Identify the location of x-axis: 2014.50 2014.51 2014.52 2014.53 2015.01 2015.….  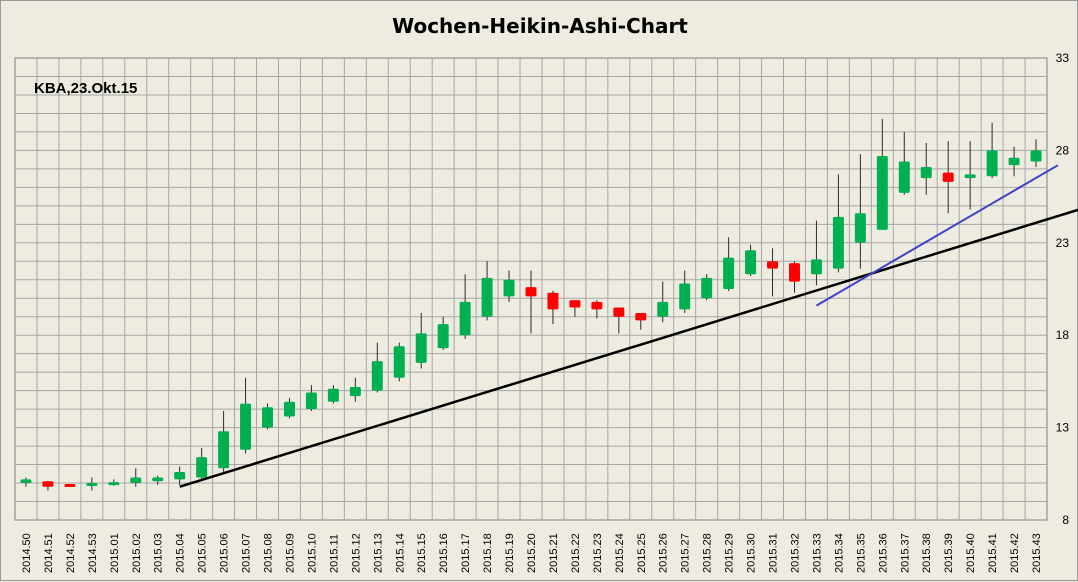
(532, 553).